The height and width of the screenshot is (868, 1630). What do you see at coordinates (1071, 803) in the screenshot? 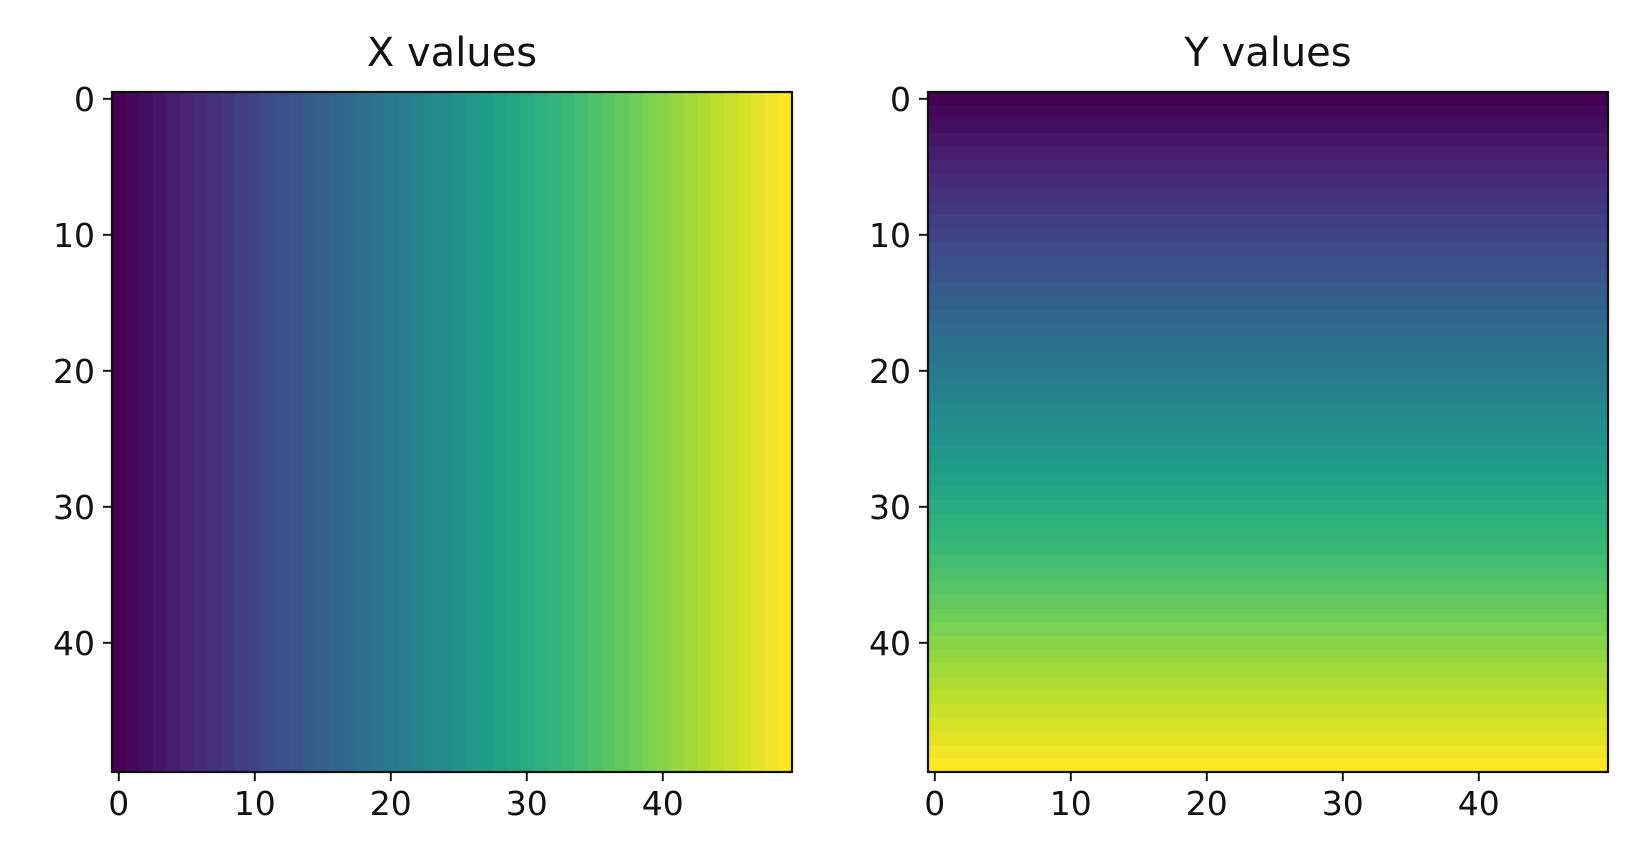
I see `y-values-xtick-label-10: 10` at bounding box center [1071, 803].